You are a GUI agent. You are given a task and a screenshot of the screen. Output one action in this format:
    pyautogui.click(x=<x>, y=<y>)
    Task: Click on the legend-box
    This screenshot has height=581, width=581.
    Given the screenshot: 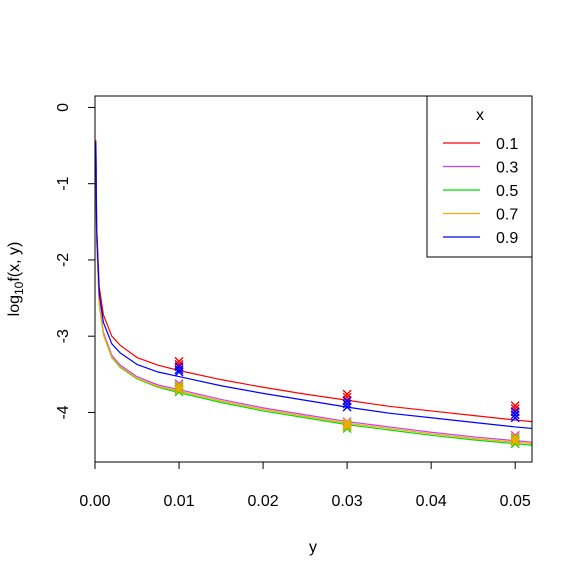 What is the action you would take?
    pyautogui.click(x=479, y=176)
    